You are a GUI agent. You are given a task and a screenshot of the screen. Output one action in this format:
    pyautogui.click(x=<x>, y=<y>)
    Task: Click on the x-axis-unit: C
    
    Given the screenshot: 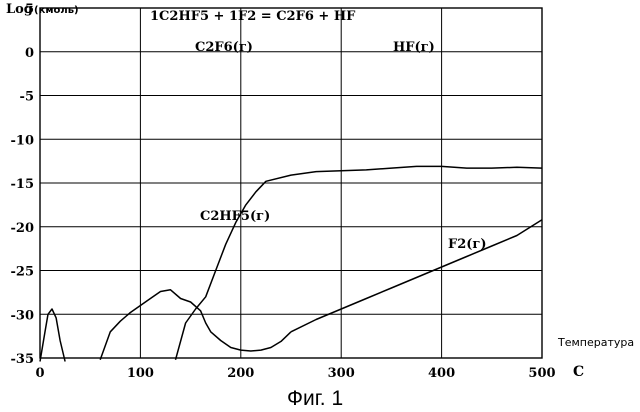 What is the action you would take?
    pyautogui.click(x=578, y=372)
    